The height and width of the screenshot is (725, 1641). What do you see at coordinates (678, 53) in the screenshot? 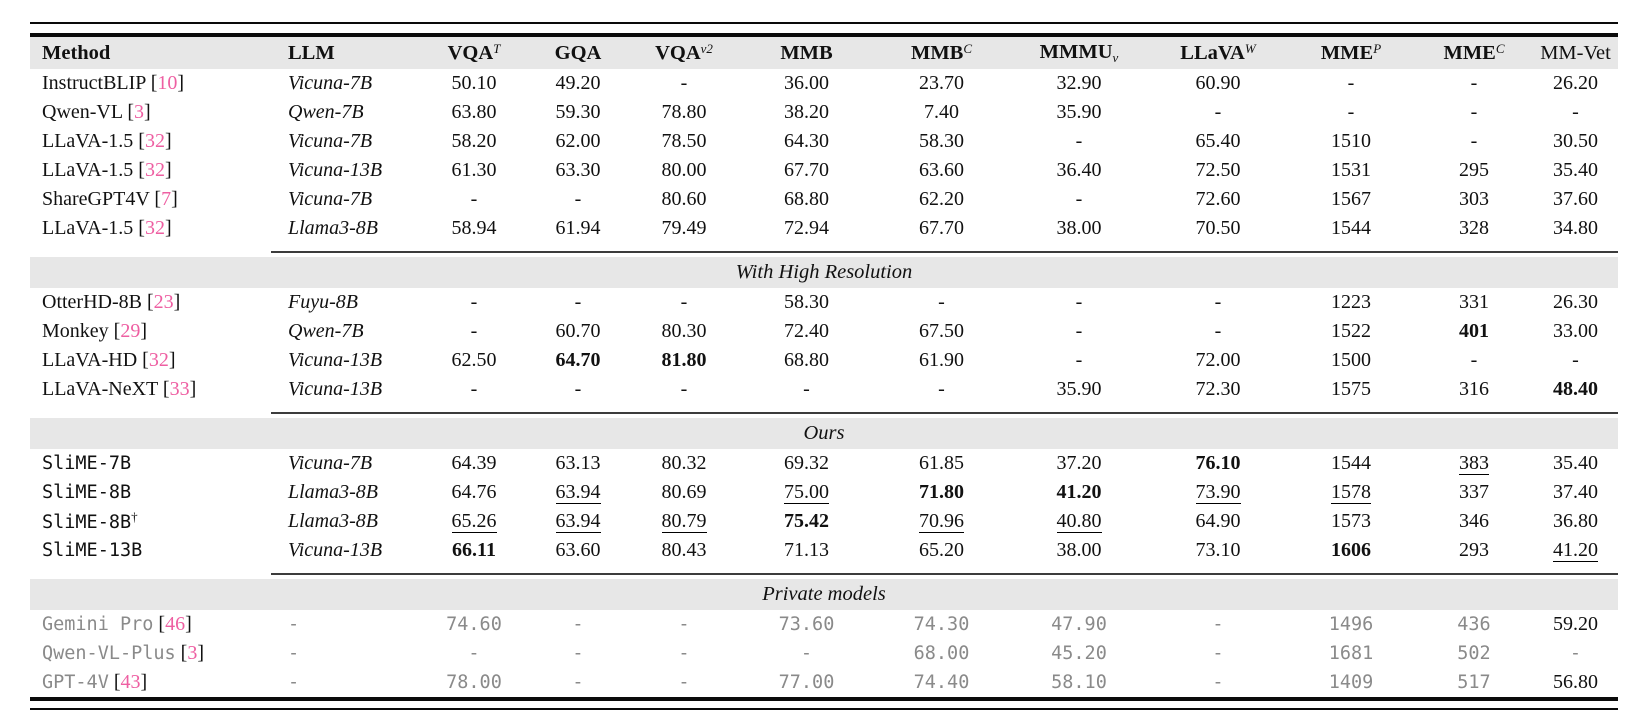
I see `header-label: VQA` at bounding box center [678, 53].